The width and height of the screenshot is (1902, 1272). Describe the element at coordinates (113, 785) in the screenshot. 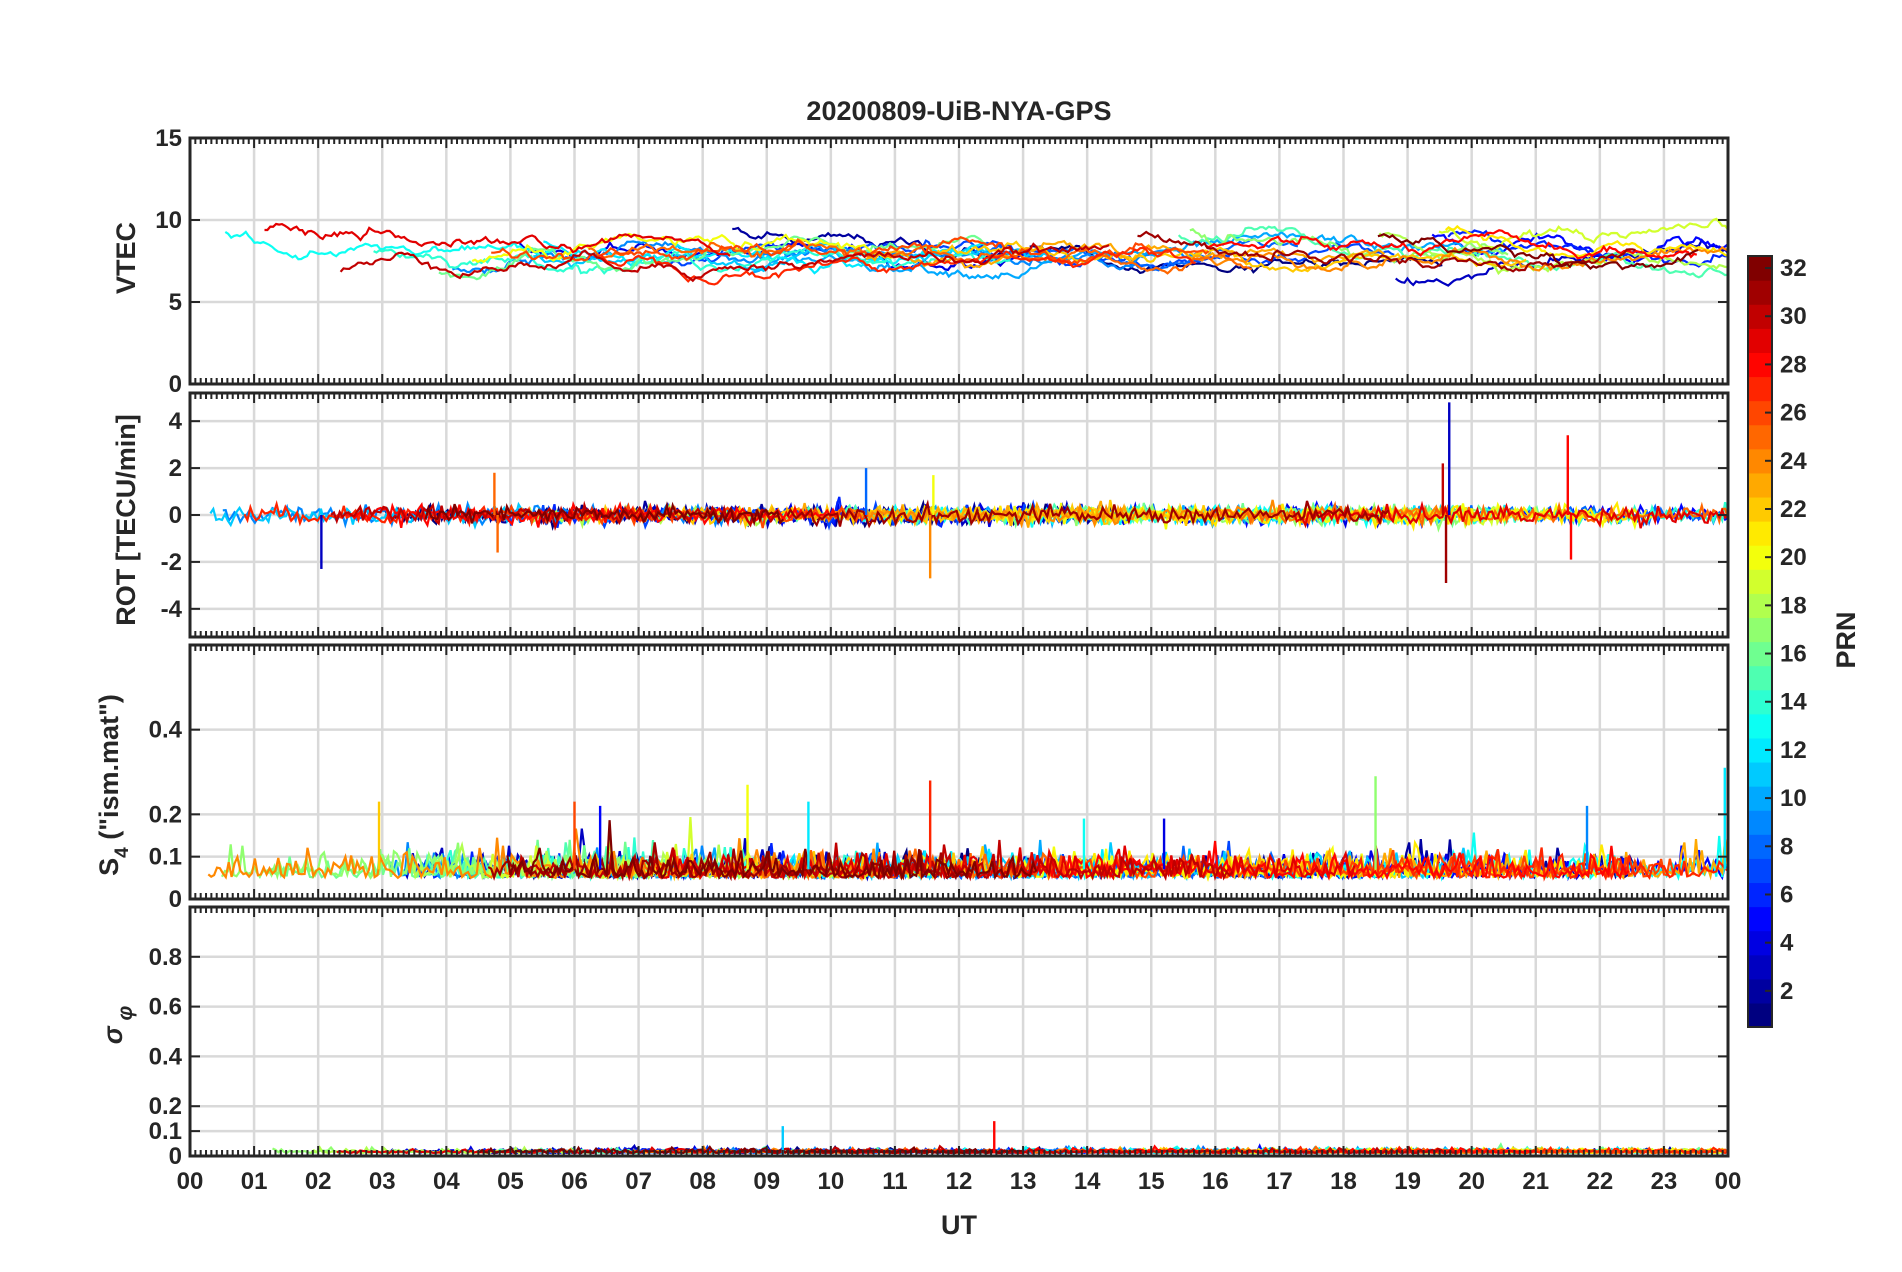

I see `s4-ylabel-text: S4 ("ism.mat")` at that location.